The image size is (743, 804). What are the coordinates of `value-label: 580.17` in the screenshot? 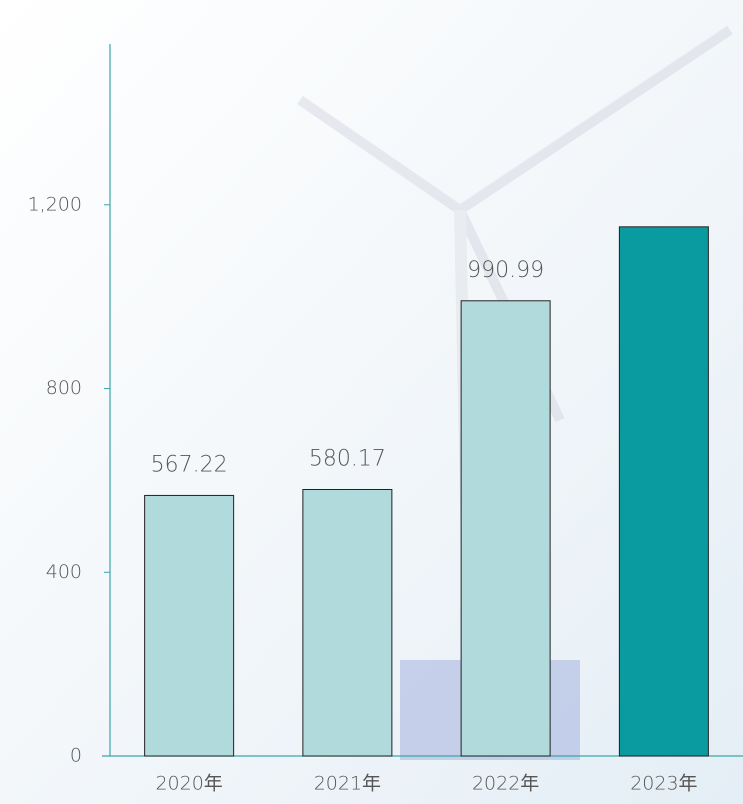 It's located at (347, 458).